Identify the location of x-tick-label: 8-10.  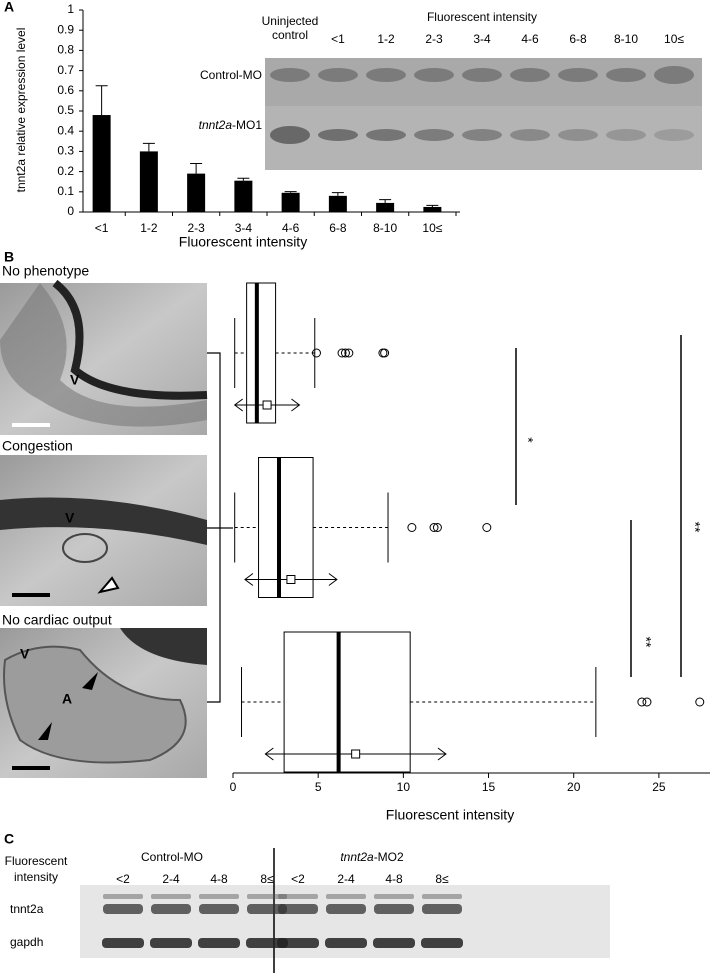
(385, 228).